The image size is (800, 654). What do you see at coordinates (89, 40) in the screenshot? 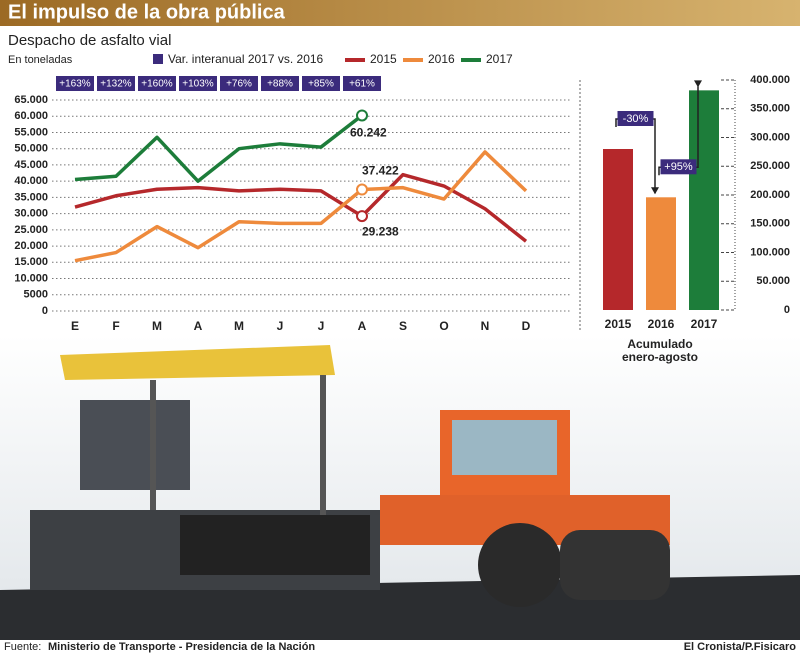
I see `chart-subtitle: Despacho de asfalto vial` at bounding box center [89, 40].